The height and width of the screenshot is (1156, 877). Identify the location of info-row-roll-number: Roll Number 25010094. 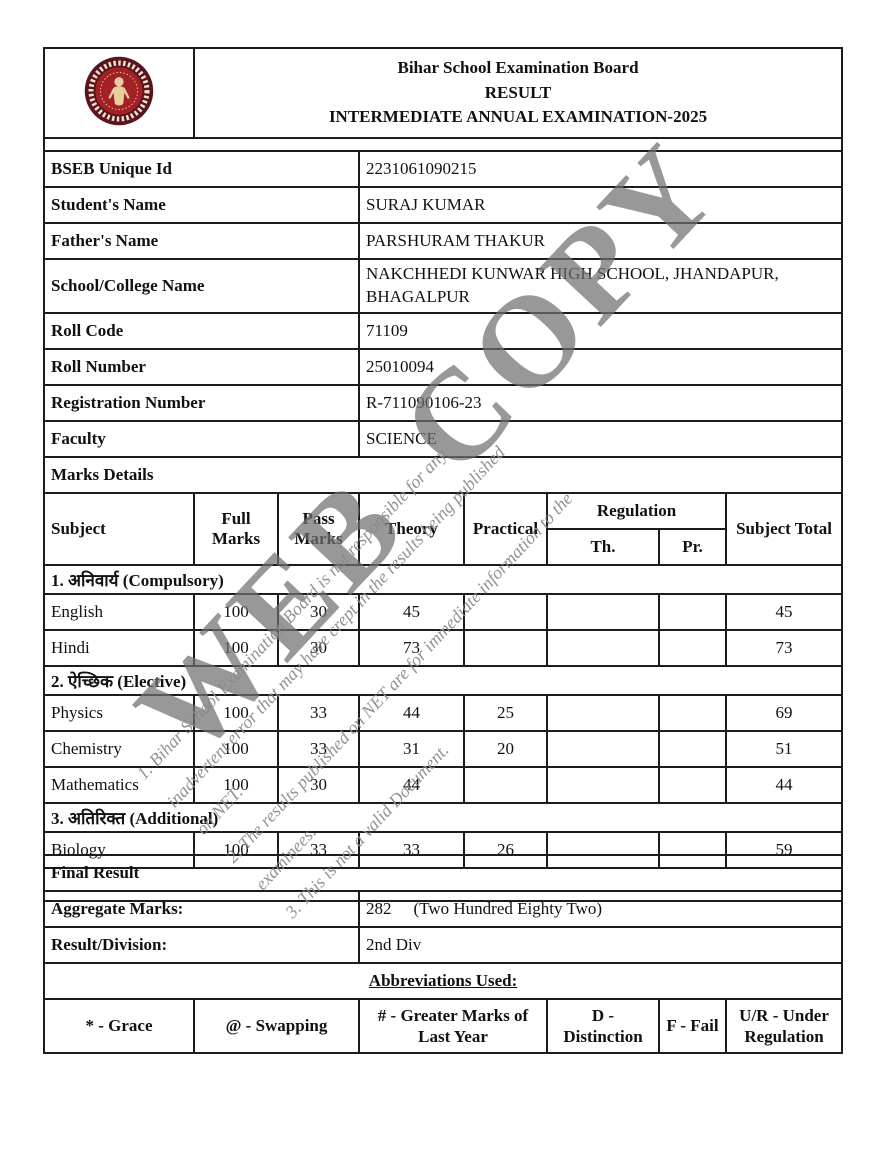
(443, 367).